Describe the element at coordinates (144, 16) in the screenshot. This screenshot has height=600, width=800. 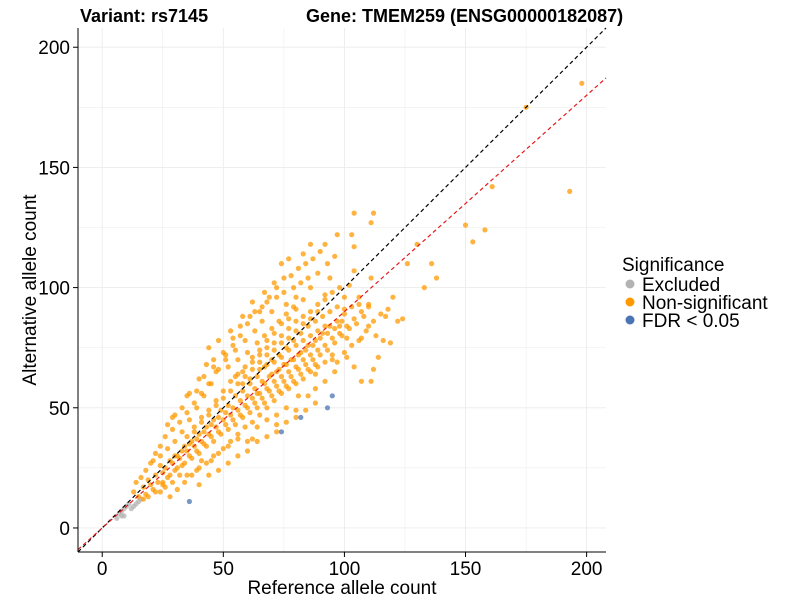
I see `chart-title-variant: Variant: rs7145` at that location.